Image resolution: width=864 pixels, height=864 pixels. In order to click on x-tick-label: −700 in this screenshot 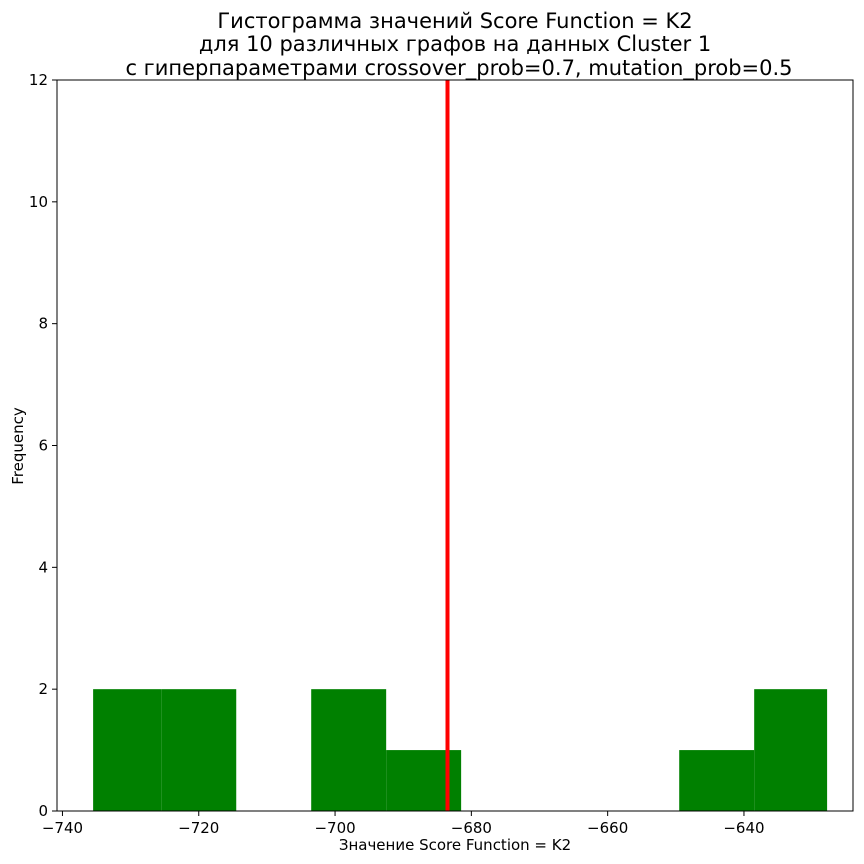, I will do `click(334, 828)`.